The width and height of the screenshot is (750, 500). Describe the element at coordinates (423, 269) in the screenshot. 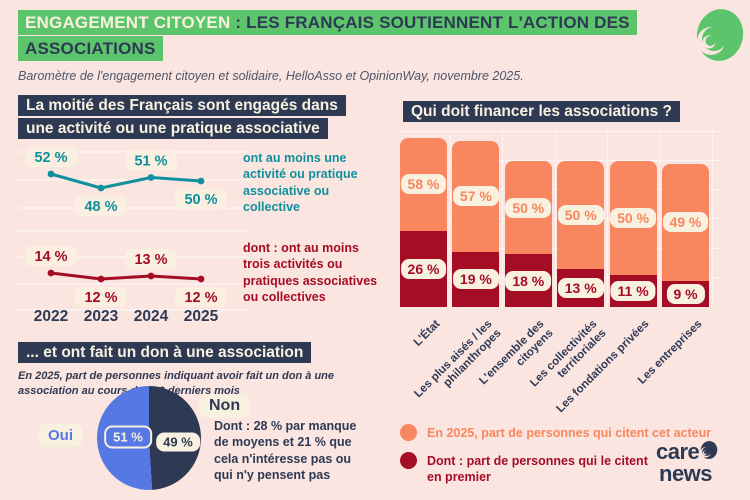

I see `bar-value-first-choice: 26 %` at that location.